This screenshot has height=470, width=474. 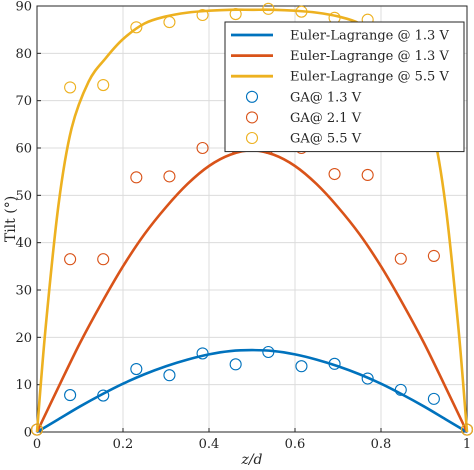 What do you see at coordinates (369, 77) in the screenshot?
I see `legend-entry-label: Euler-Lagrange @ 5.5 V` at bounding box center [369, 77].